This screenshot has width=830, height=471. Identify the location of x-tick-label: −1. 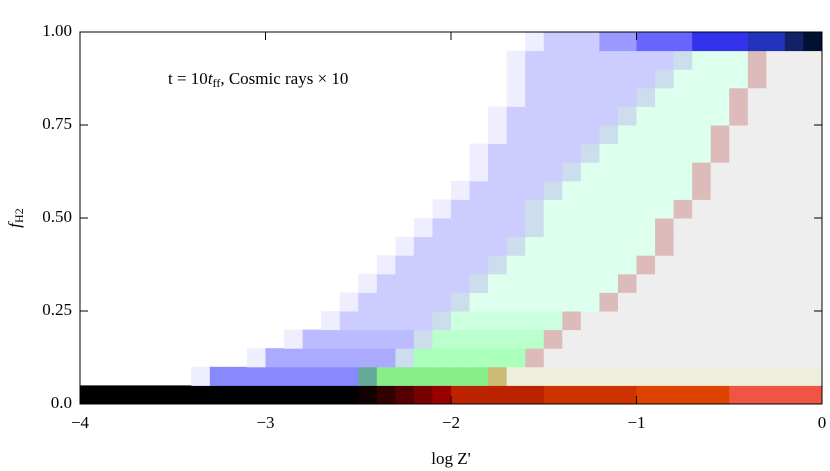
(636, 422).